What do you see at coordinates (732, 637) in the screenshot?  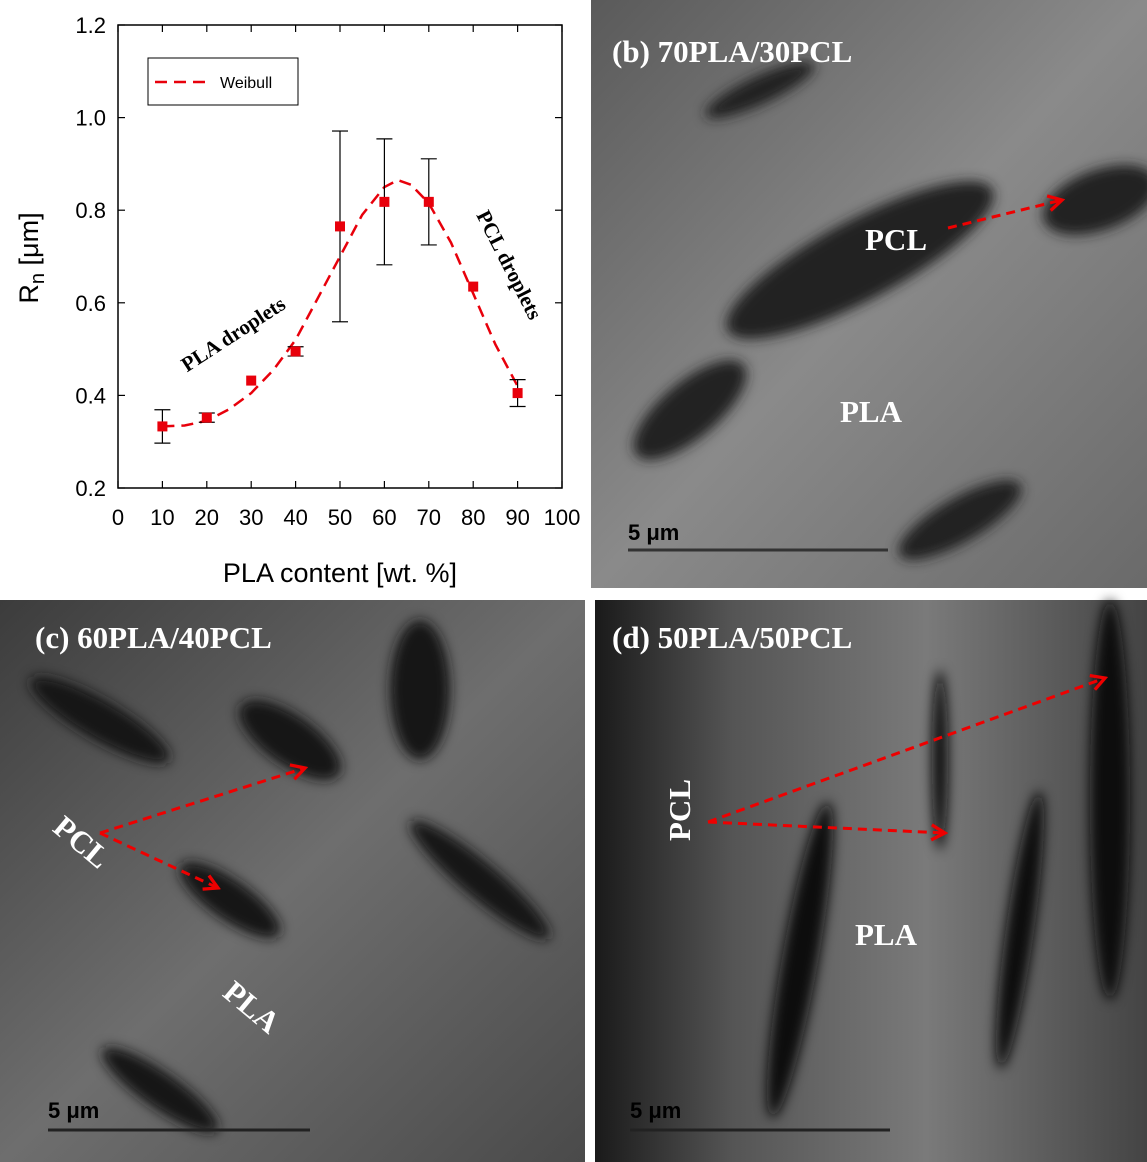 I see `panel-label: (d) 50PLA/50PCL` at bounding box center [732, 637].